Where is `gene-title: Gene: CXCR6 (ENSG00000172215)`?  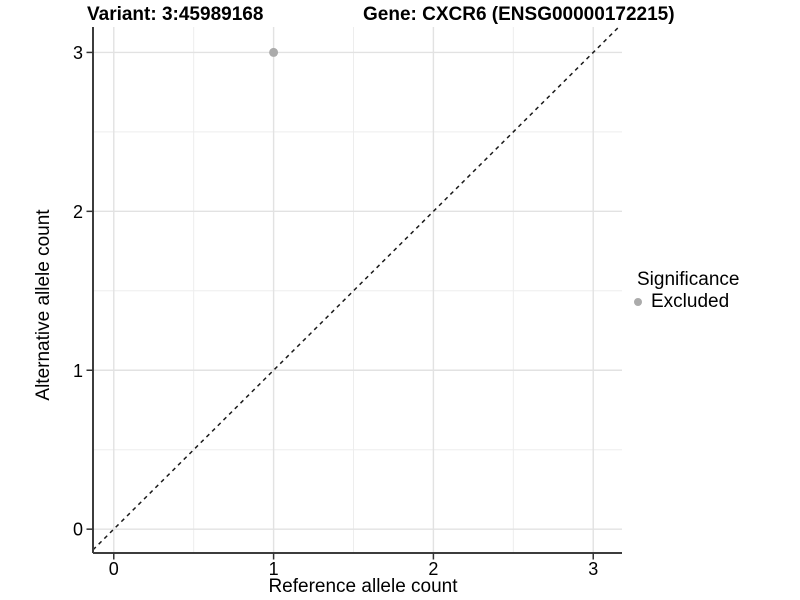
gene-title: Gene: CXCR6 (ENSG00000172215) is located at coordinates (519, 14).